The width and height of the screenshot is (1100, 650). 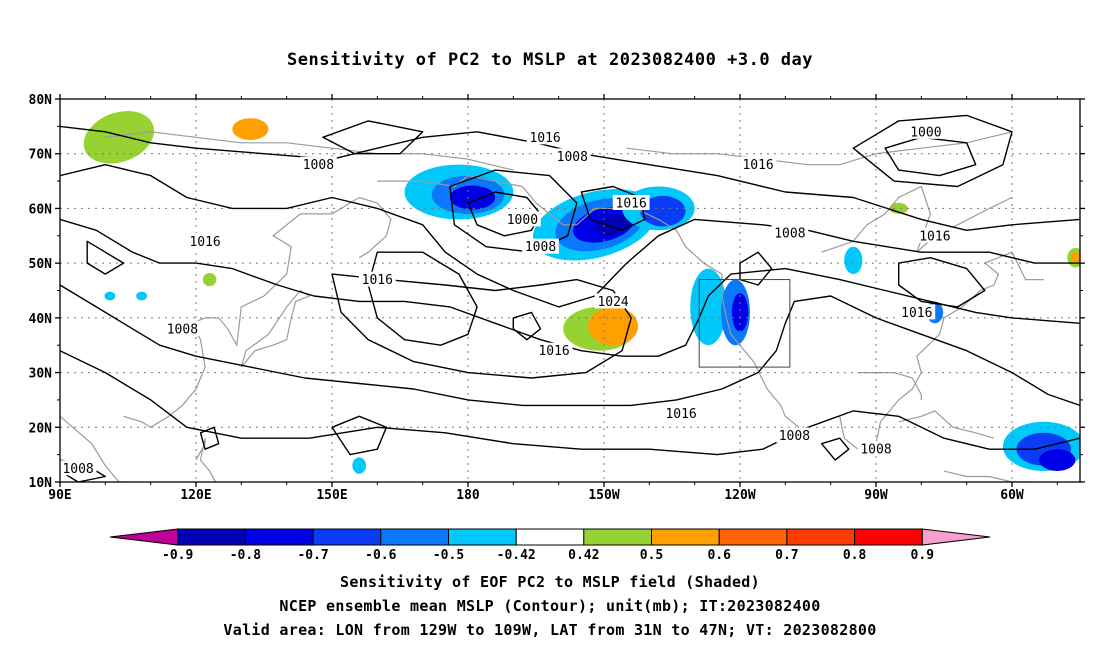 What do you see at coordinates (41, 428) in the screenshot?
I see `lat-label: 20N` at bounding box center [41, 428].